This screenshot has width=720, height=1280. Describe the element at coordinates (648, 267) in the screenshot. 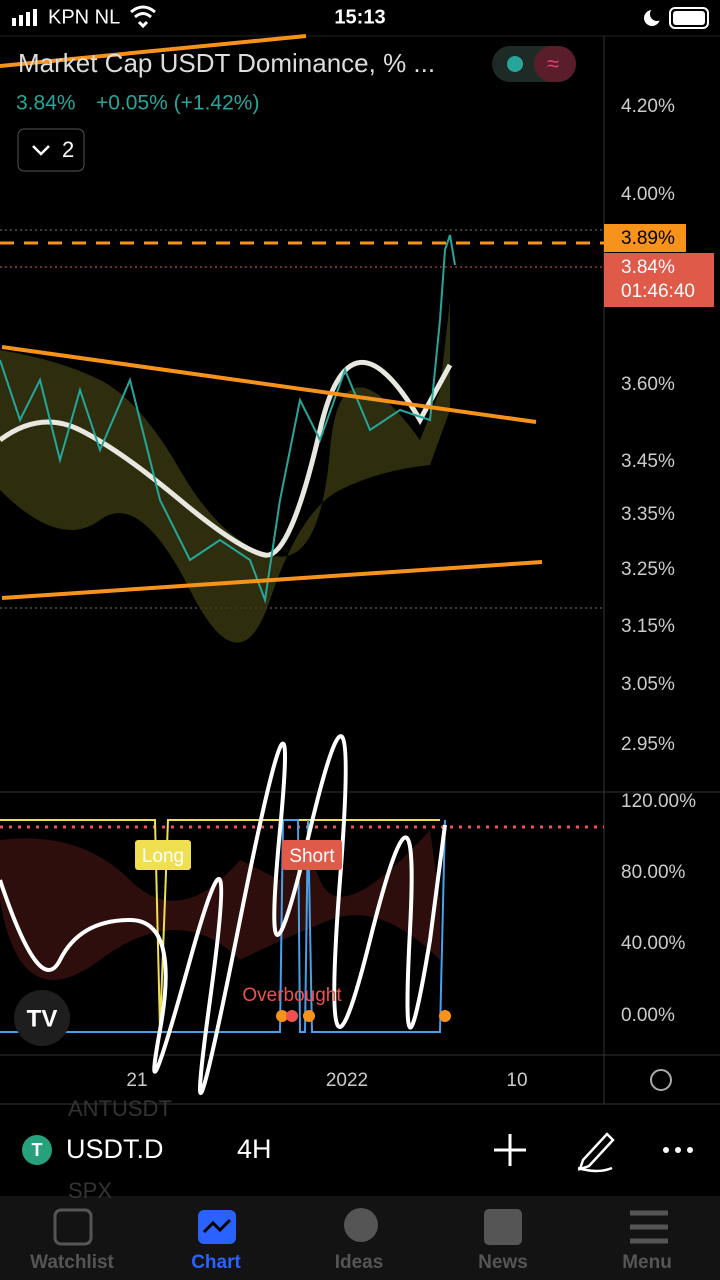

I see `last-tag: 3.84%` at that location.